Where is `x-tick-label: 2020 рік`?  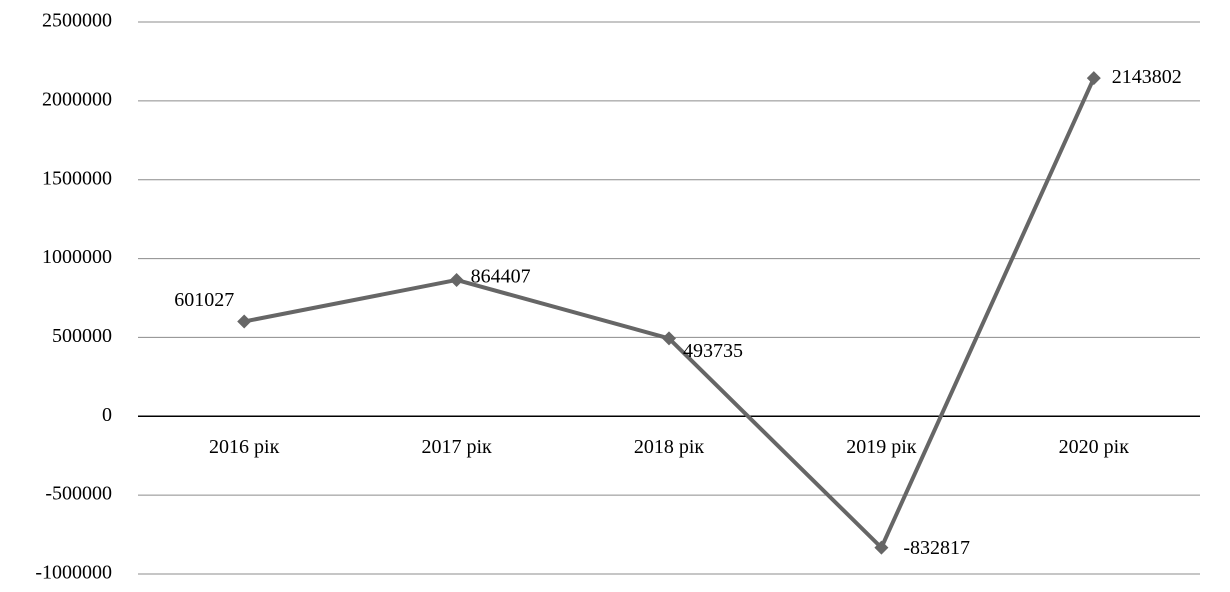
x-tick-label: 2020 рік is located at coordinates (1094, 447).